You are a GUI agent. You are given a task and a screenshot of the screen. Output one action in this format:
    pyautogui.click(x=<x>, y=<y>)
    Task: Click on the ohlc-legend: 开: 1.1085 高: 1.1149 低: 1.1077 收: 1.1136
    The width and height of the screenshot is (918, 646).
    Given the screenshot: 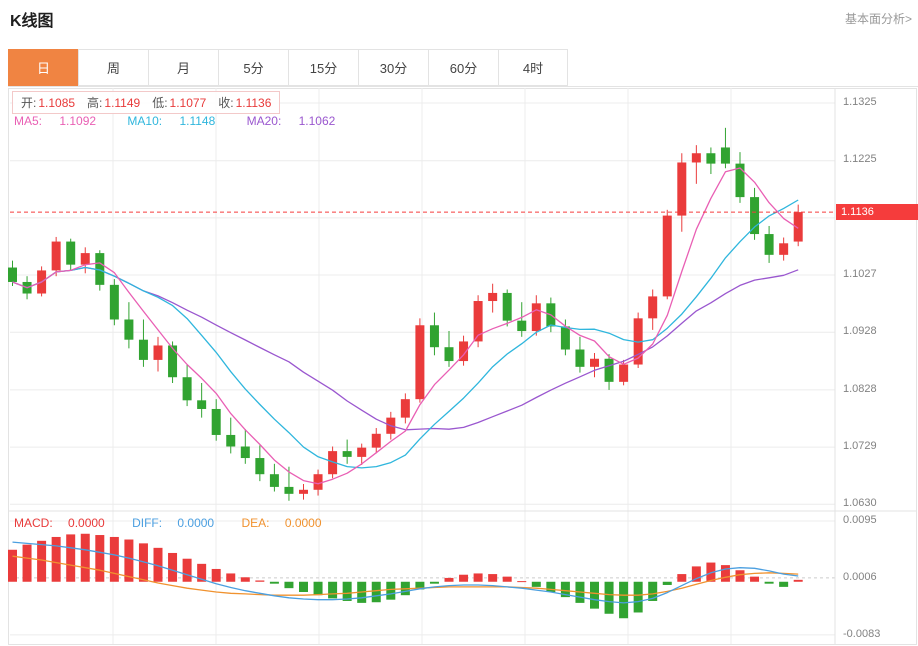 What is the action you would take?
    pyautogui.click(x=146, y=102)
    